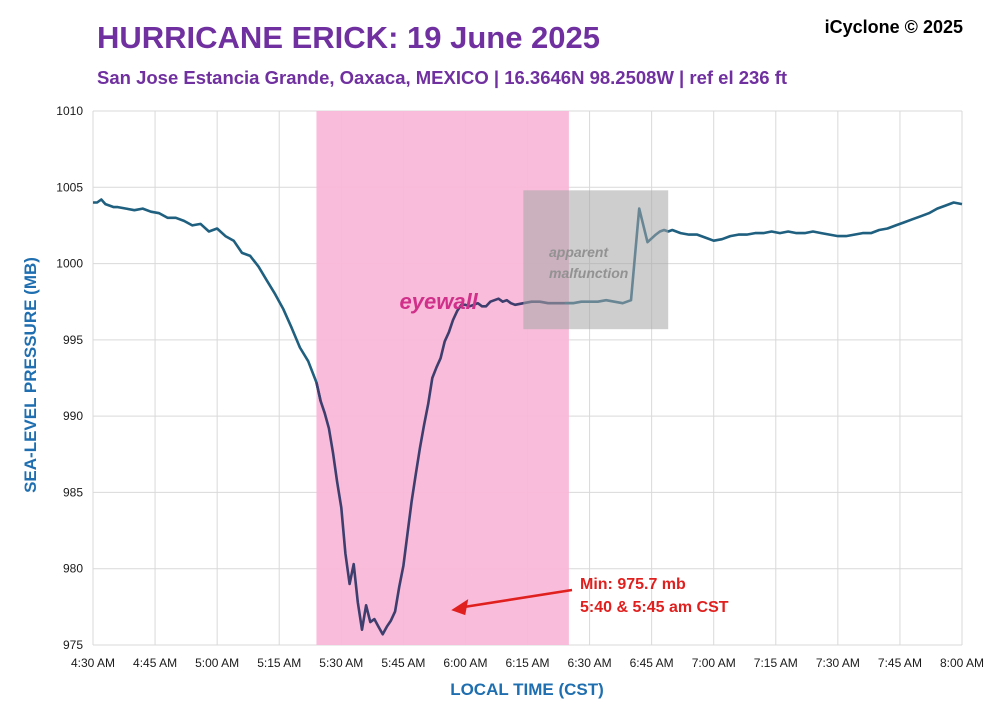 This screenshot has width=1000, height=719. What do you see at coordinates (654, 607) in the screenshot?
I see `min-label-line2: 5:40 & 5:45 am CST` at bounding box center [654, 607].